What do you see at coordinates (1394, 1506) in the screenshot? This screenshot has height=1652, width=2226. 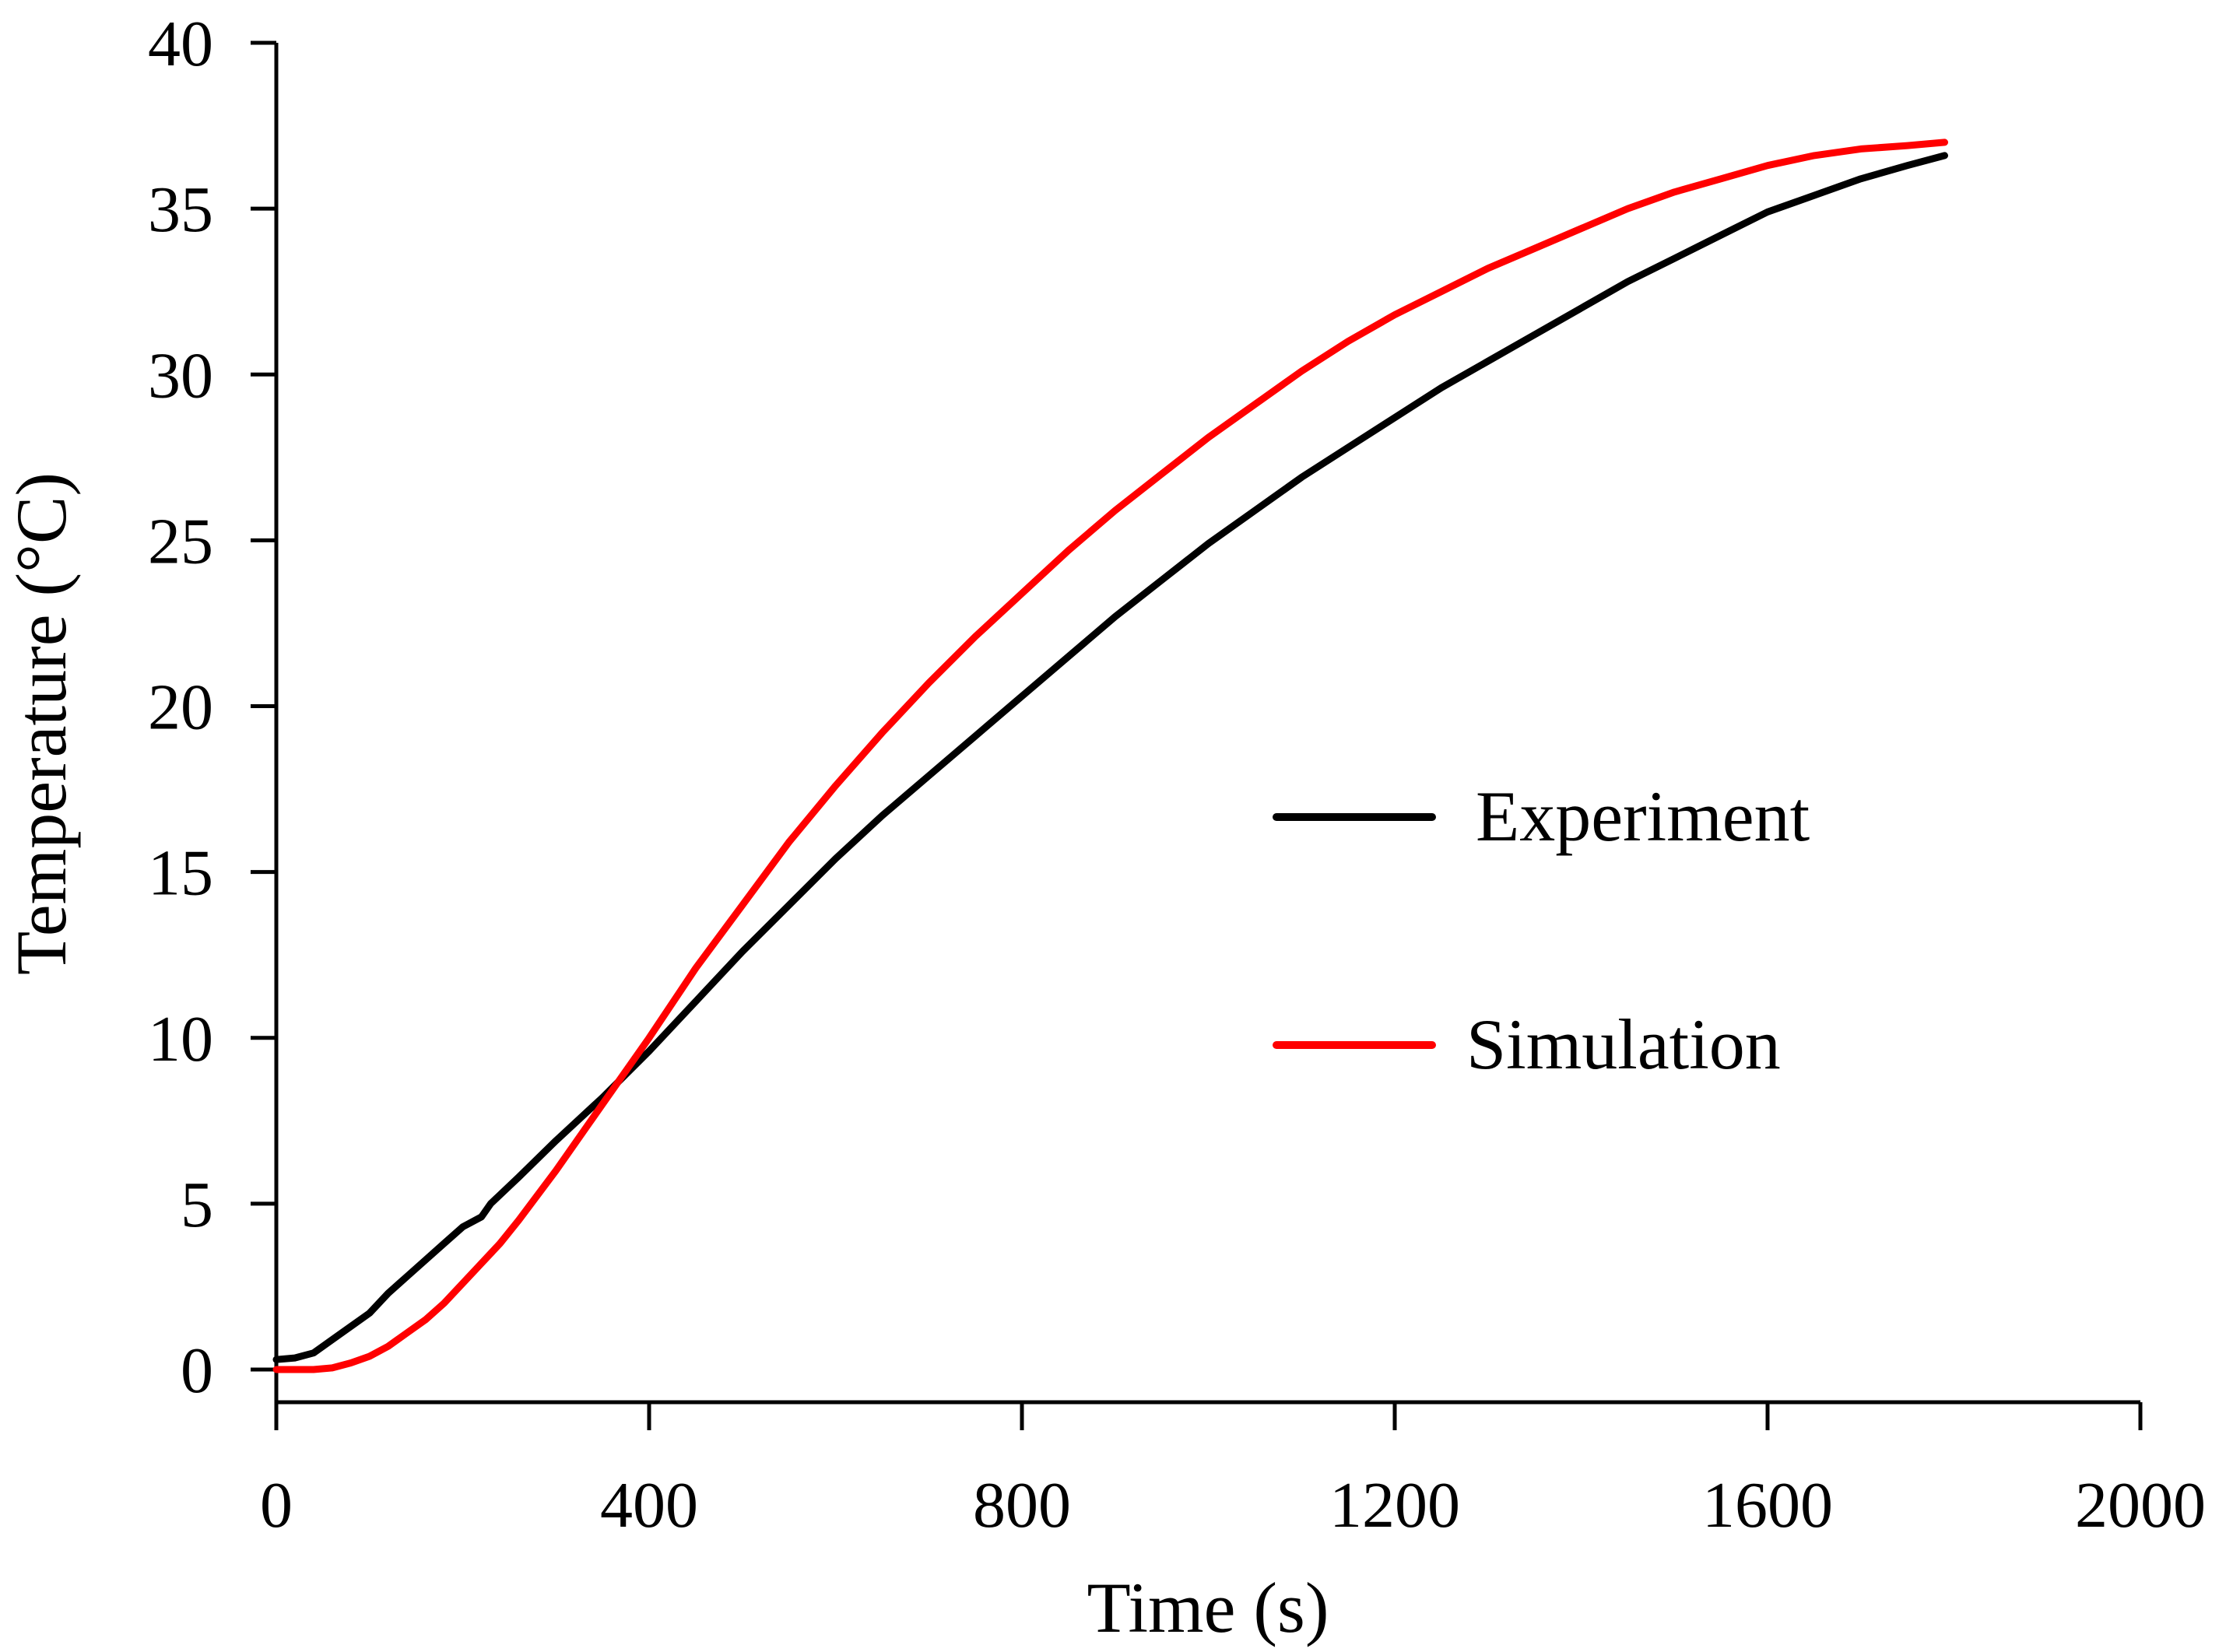 I see `x-tick-label: 1200` at bounding box center [1394, 1506].